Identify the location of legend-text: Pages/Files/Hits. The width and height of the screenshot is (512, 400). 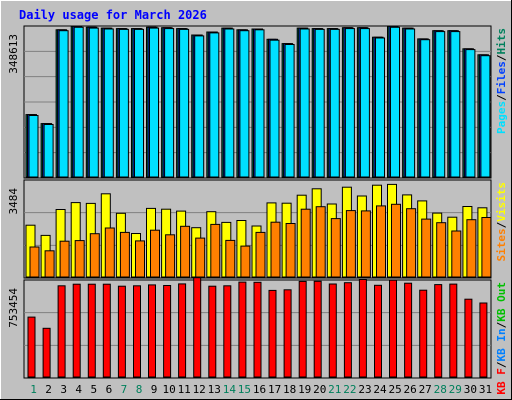
(501, 81).